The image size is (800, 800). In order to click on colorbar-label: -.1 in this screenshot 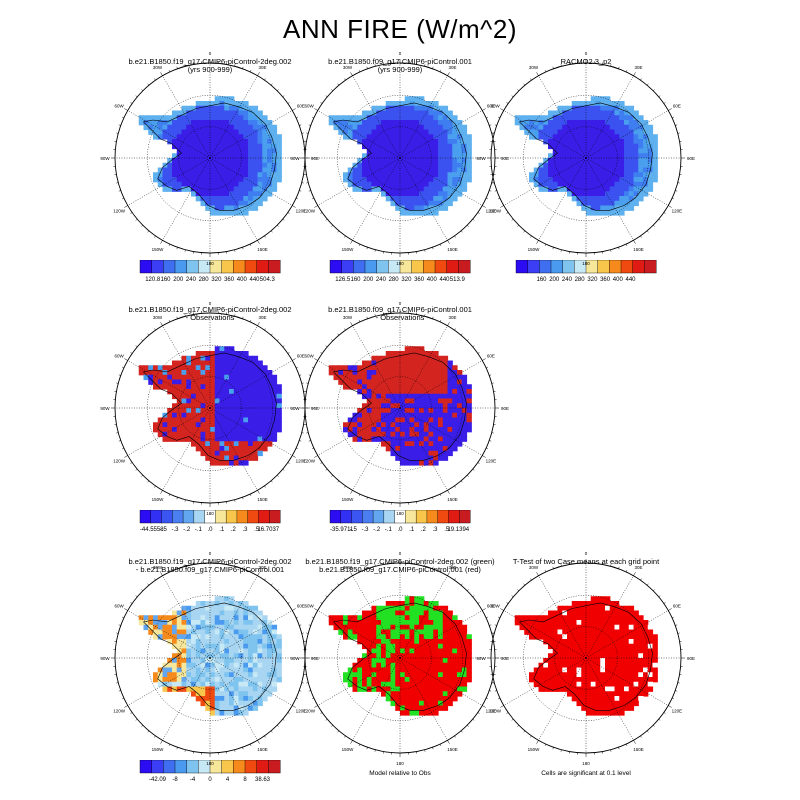, I will do `click(389, 530)`.